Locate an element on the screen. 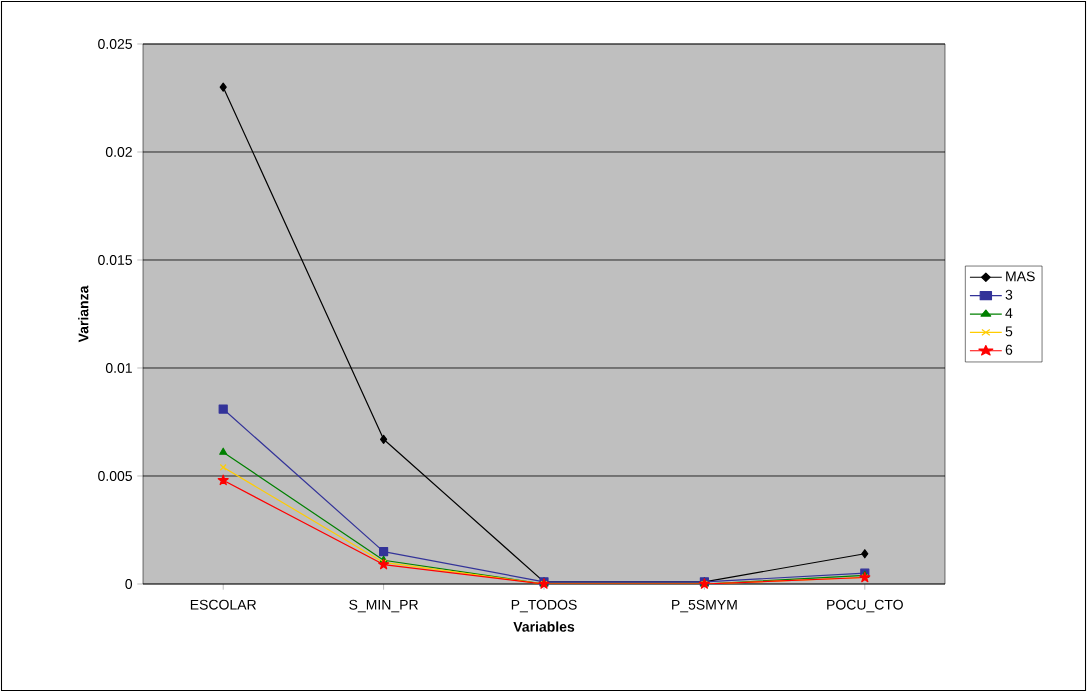  y-axis-title: Varianza is located at coordinates (83, 314).